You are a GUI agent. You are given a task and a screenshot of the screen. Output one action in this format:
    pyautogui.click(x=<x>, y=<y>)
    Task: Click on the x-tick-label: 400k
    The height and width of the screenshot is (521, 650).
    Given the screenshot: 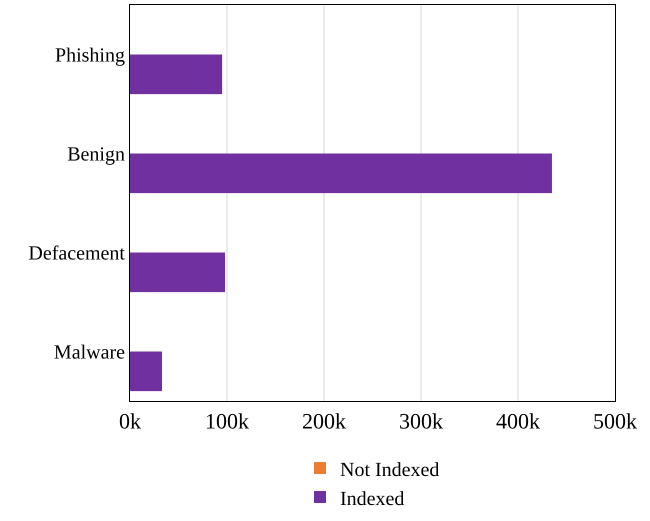 What is the action you would take?
    pyautogui.click(x=518, y=421)
    